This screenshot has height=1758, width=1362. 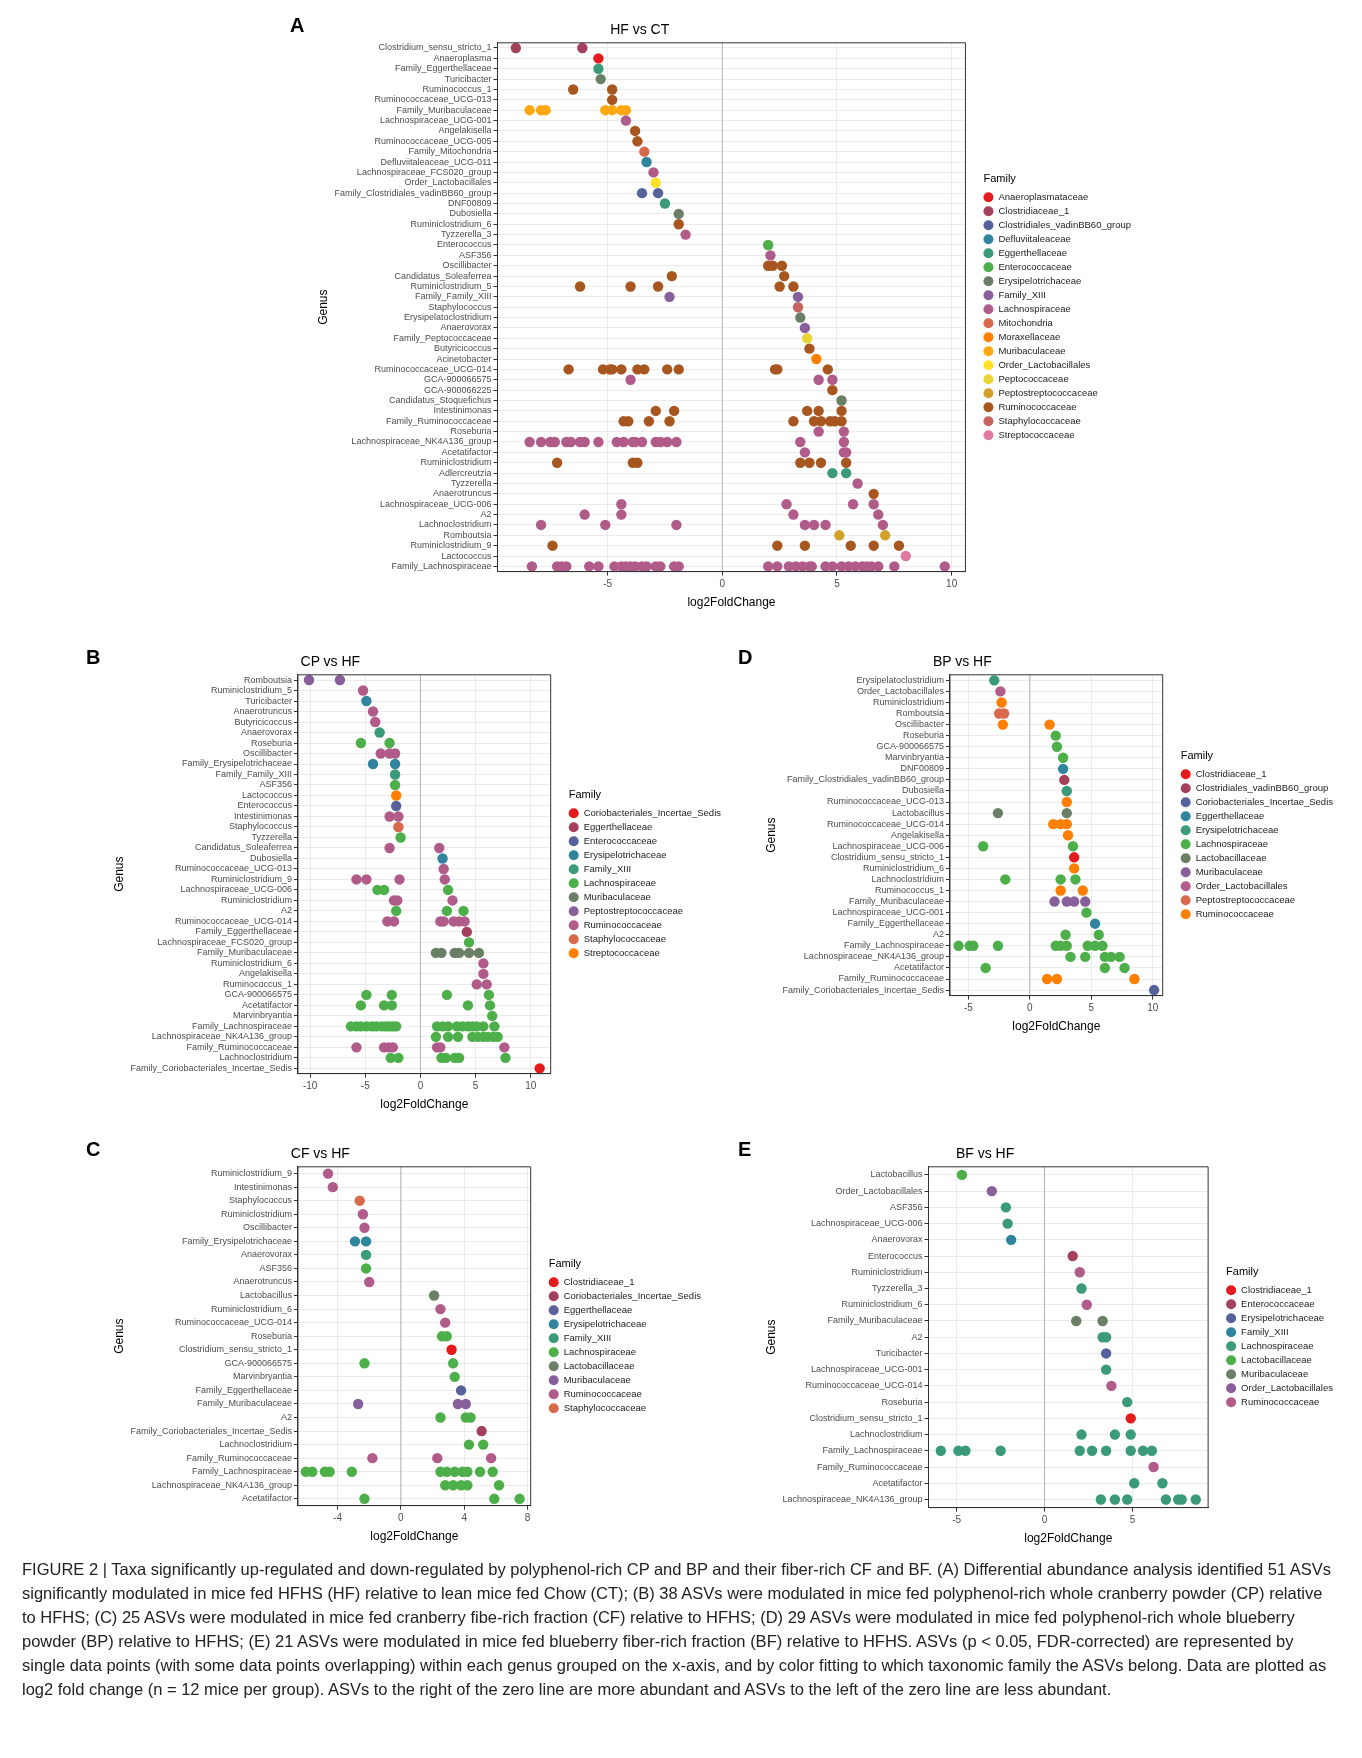 I want to click on x-axis-title: log2FoldChange, so click(x=1056, y=1026).